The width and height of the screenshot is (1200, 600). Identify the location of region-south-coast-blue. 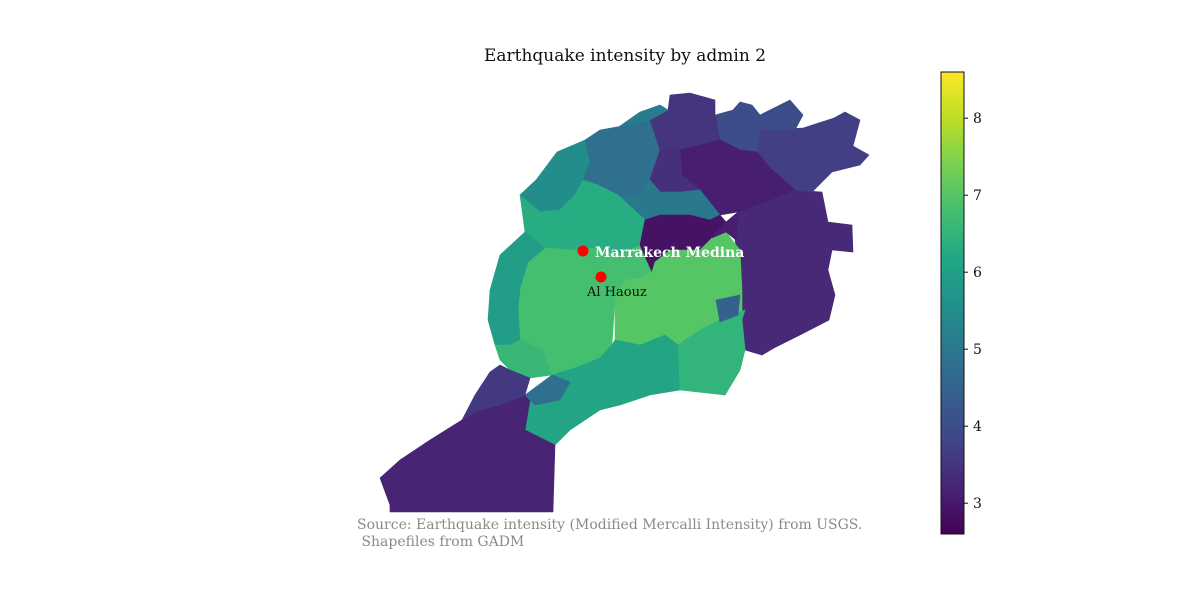
(547, 390).